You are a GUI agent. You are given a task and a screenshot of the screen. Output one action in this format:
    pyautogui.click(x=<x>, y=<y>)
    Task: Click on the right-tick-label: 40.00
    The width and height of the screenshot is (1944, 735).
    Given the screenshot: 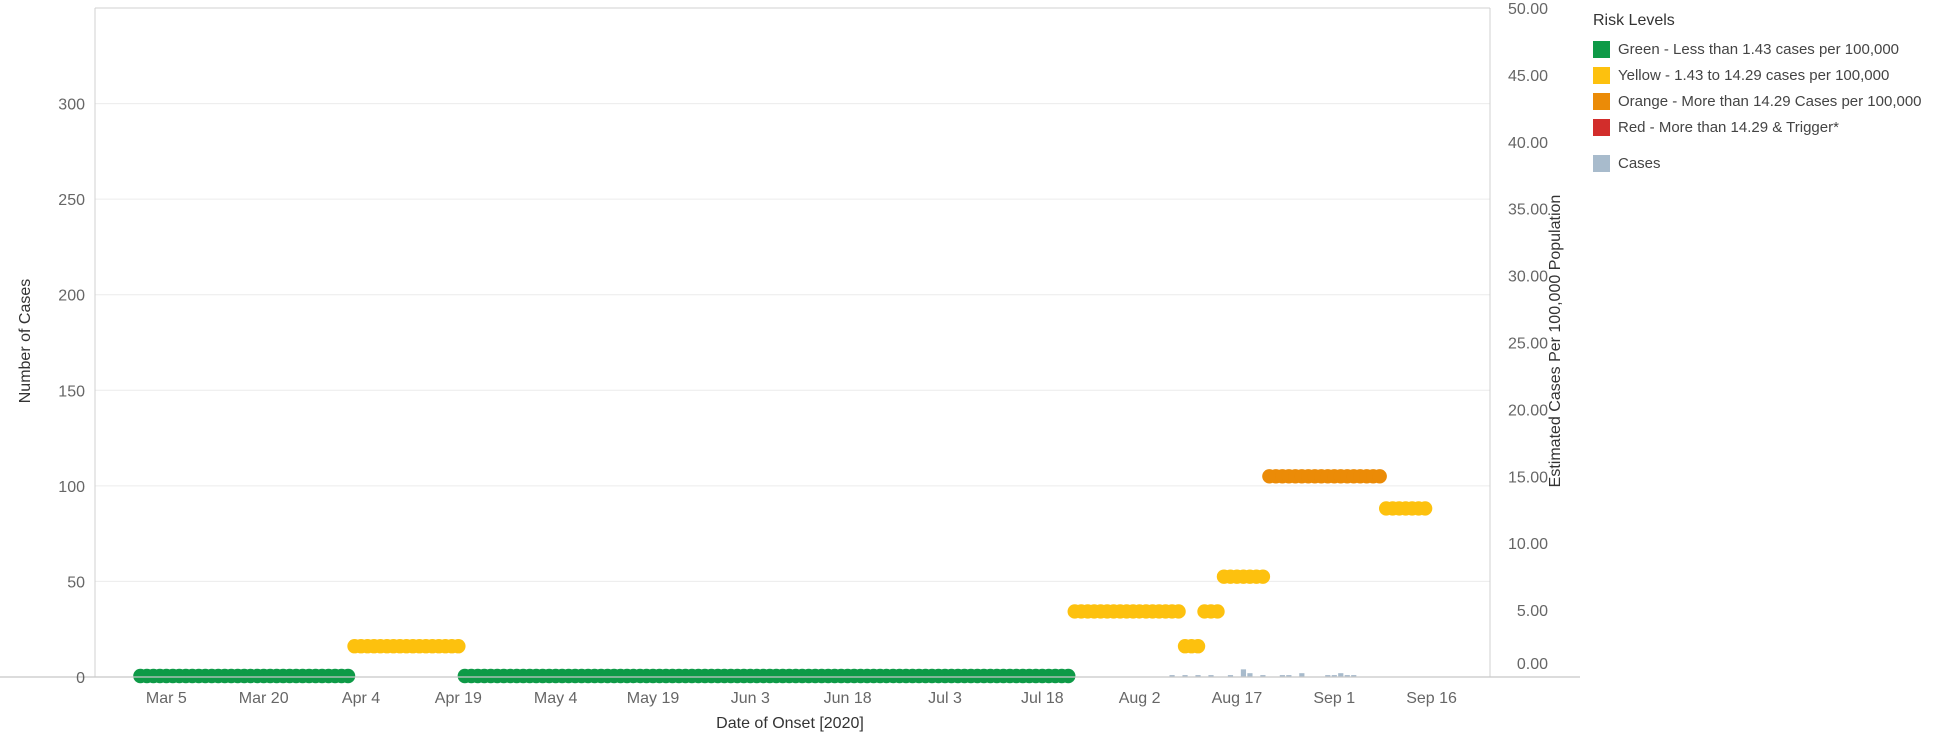 What is the action you would take?
    pyautogui.click(x=1528, y=143)
    